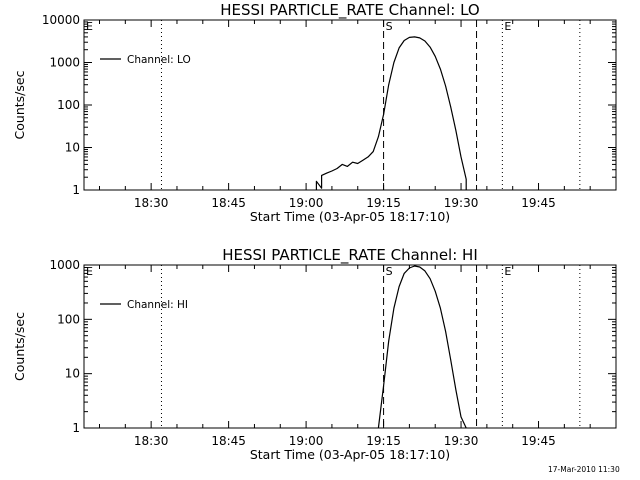 This screenshot has height=480, width=640. Describe the element at coordinates (349, 10) in the screenshot. I see `chart-title: HESSI PARTICLE_RATE Channel: LO` at that location.